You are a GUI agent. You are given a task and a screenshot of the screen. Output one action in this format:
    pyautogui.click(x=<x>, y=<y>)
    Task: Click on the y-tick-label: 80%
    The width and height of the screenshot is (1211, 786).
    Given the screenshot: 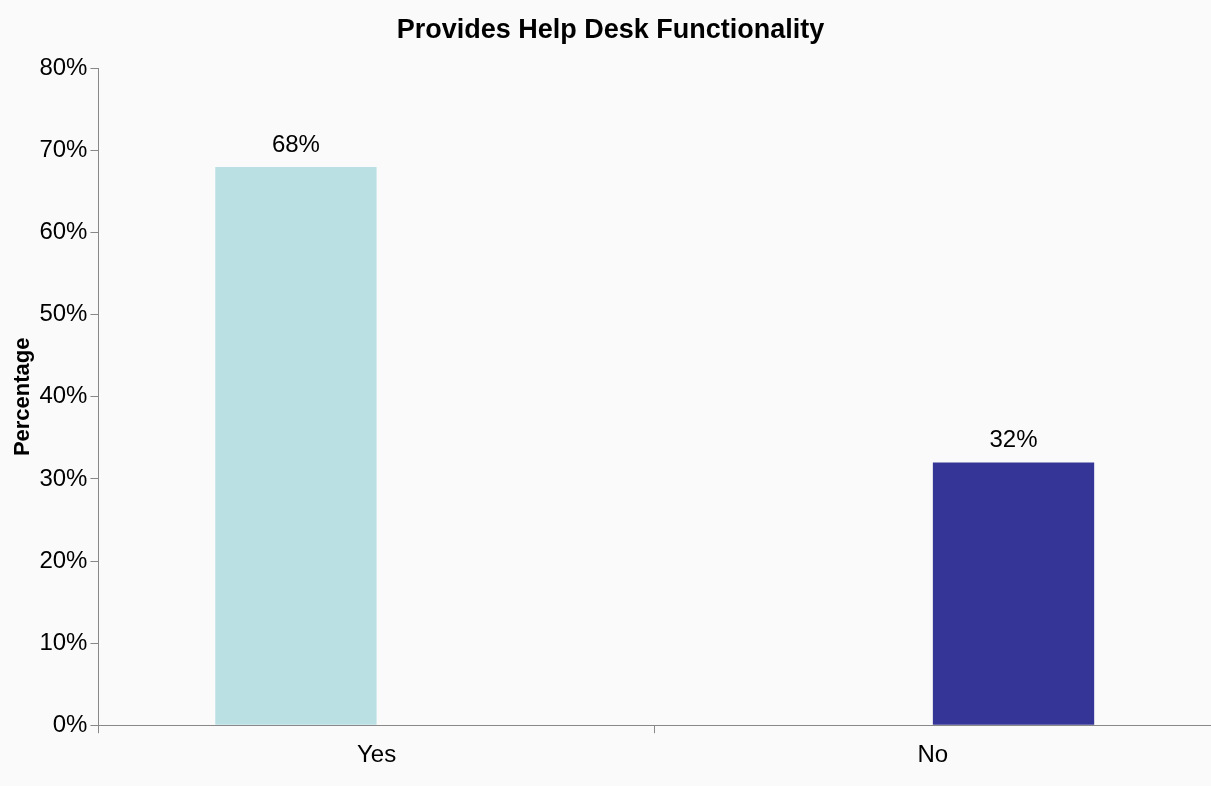 What is the action you would take?
    pyautogui.click(x=63, y=67)
    